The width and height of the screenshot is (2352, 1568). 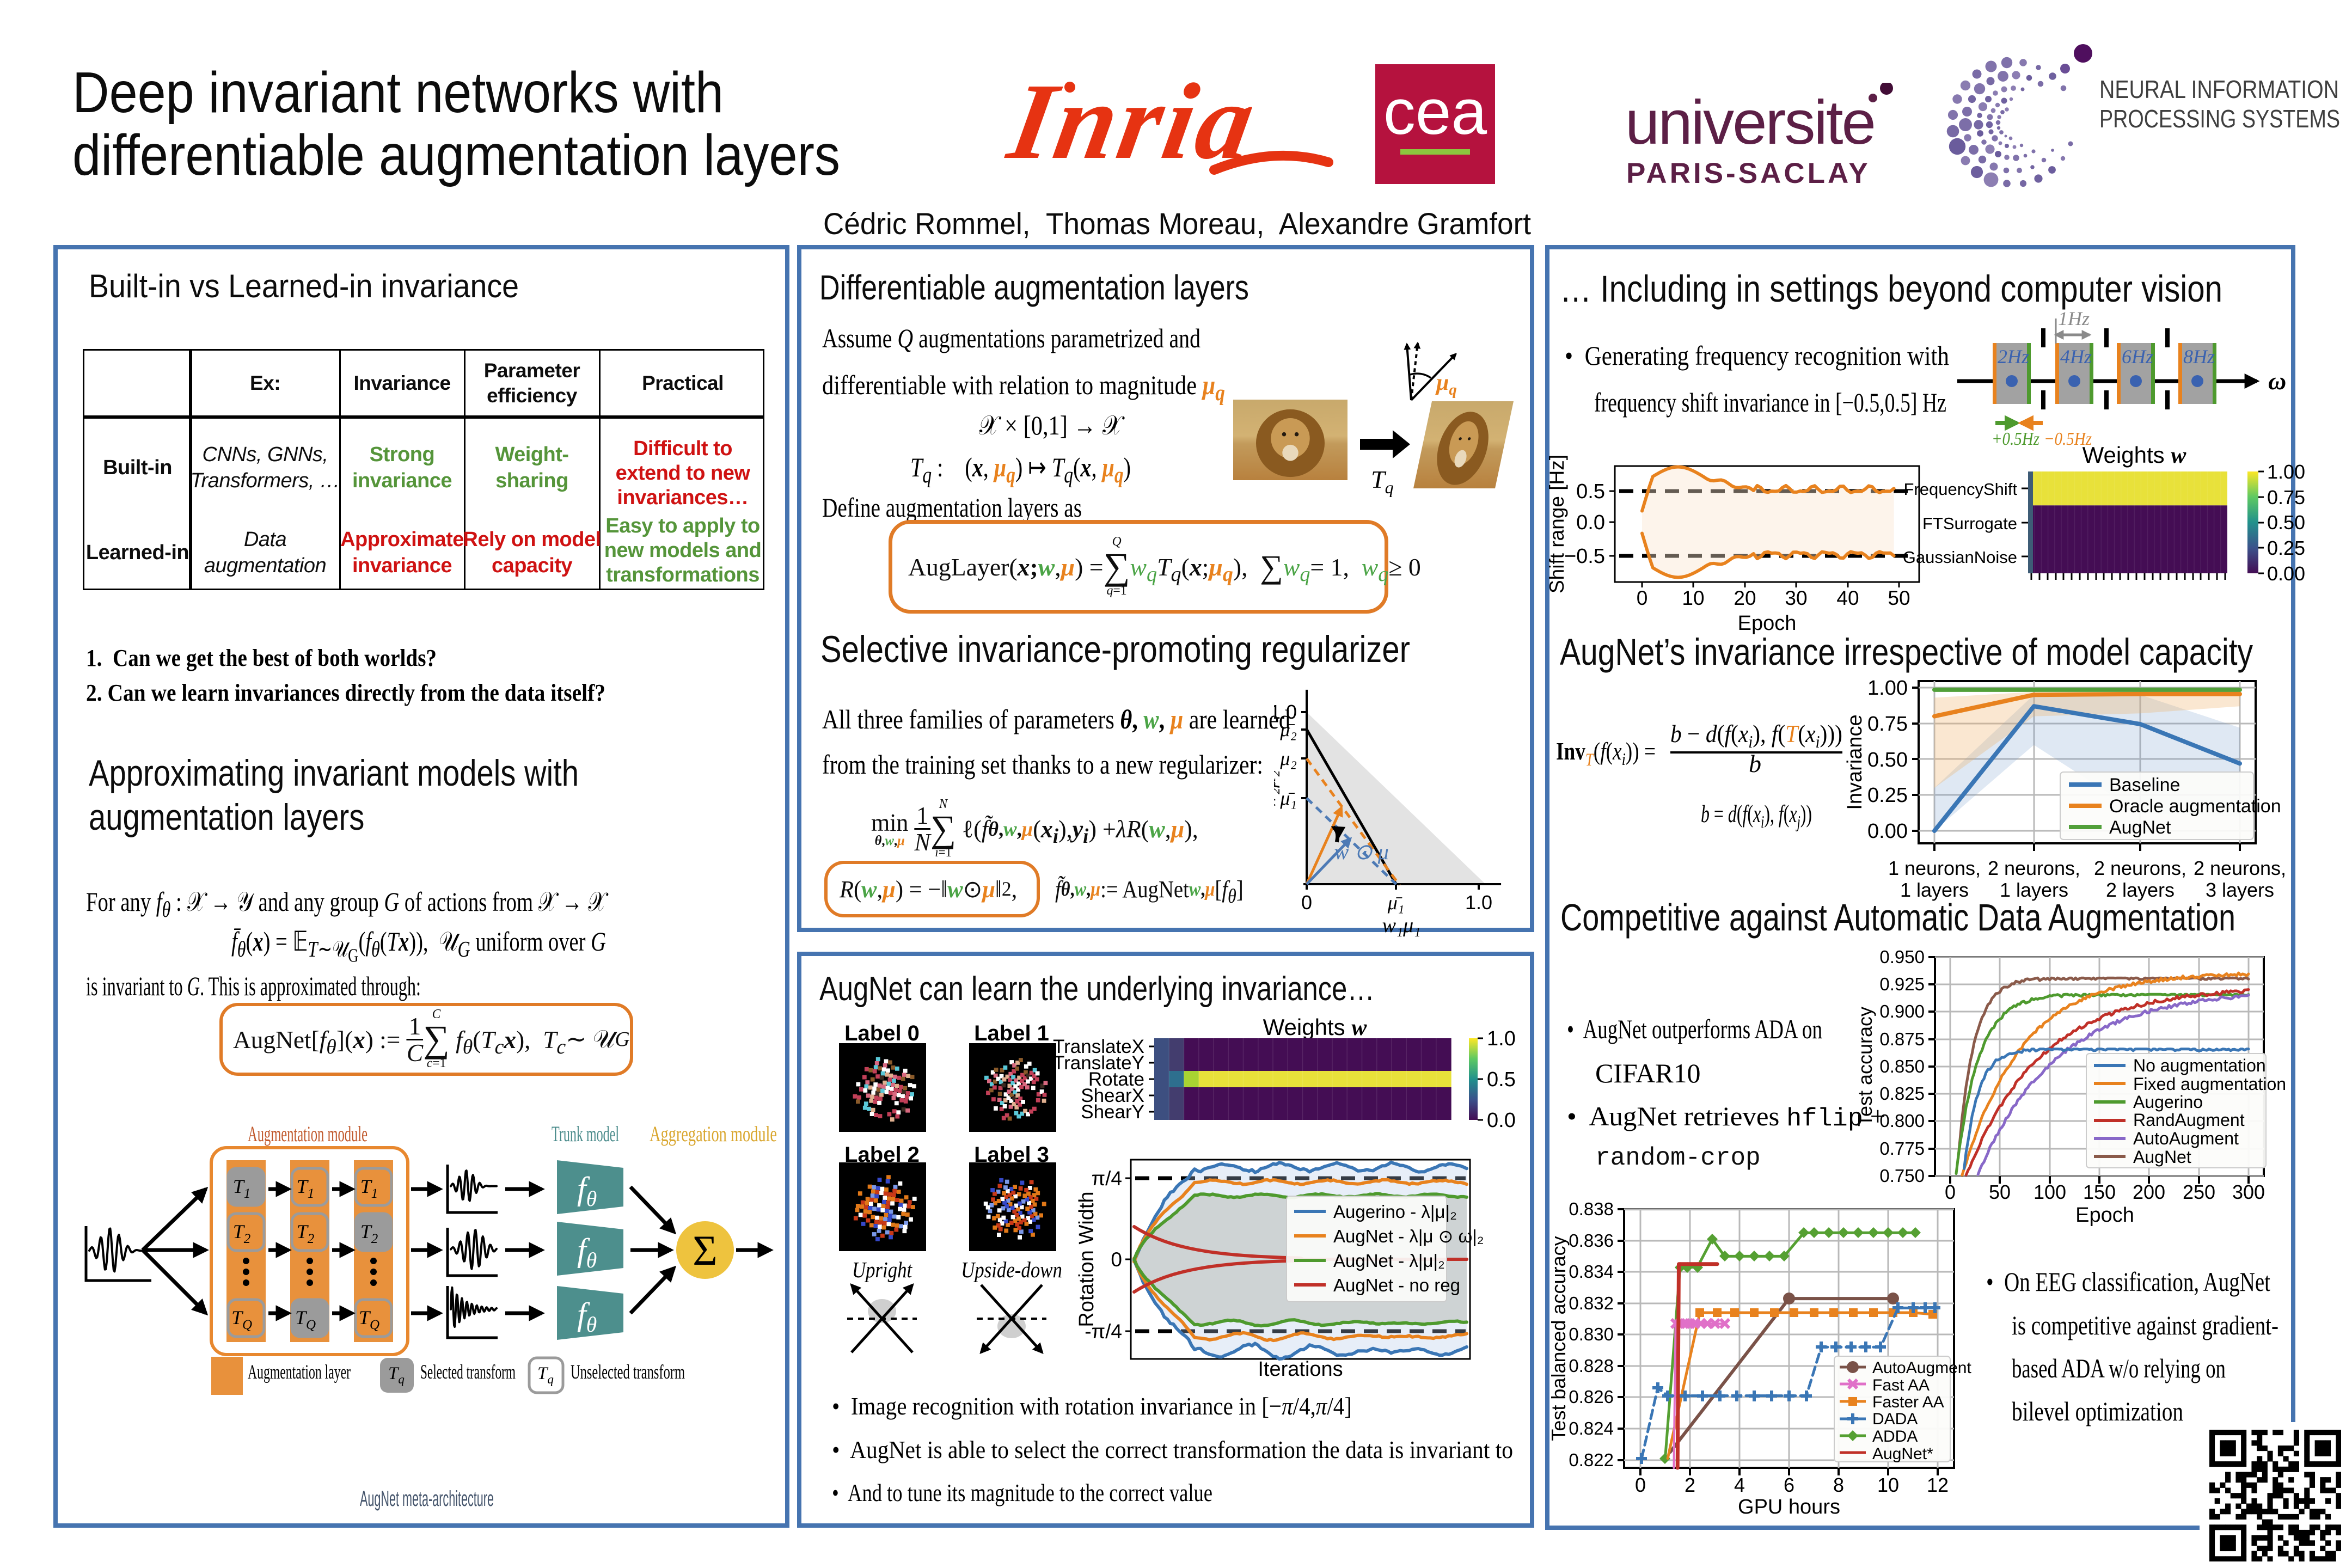 What do you see at coordinates (1887, 795) in the screenshot?
I see `svg-text: 0.25` at bounding box center [1887, 795].